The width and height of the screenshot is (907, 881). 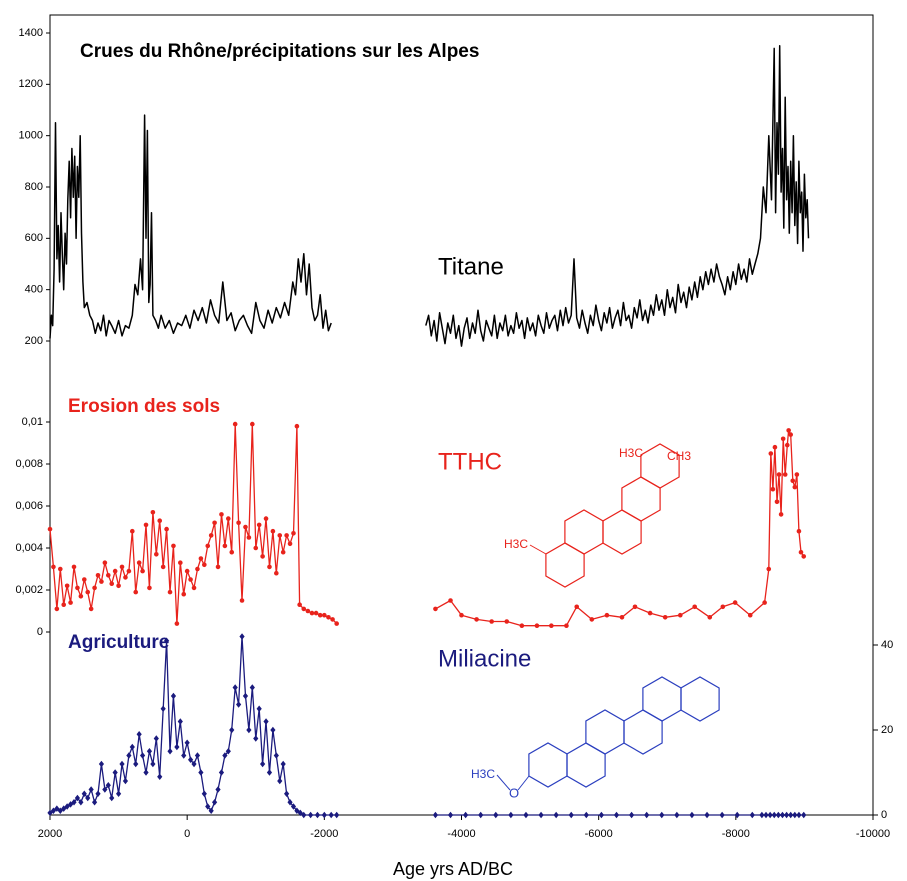 What do you see at coordinates (453, 869) in the screenshot?
I see `x-axis-label: Age yrs AD/BC` at bounding box center [453, 869].